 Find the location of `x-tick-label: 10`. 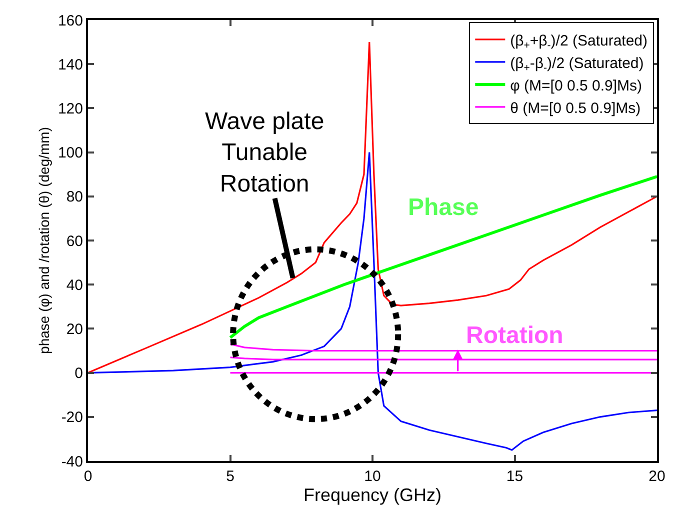

x-tick-label: 10 is located at coordinates (372, 476).